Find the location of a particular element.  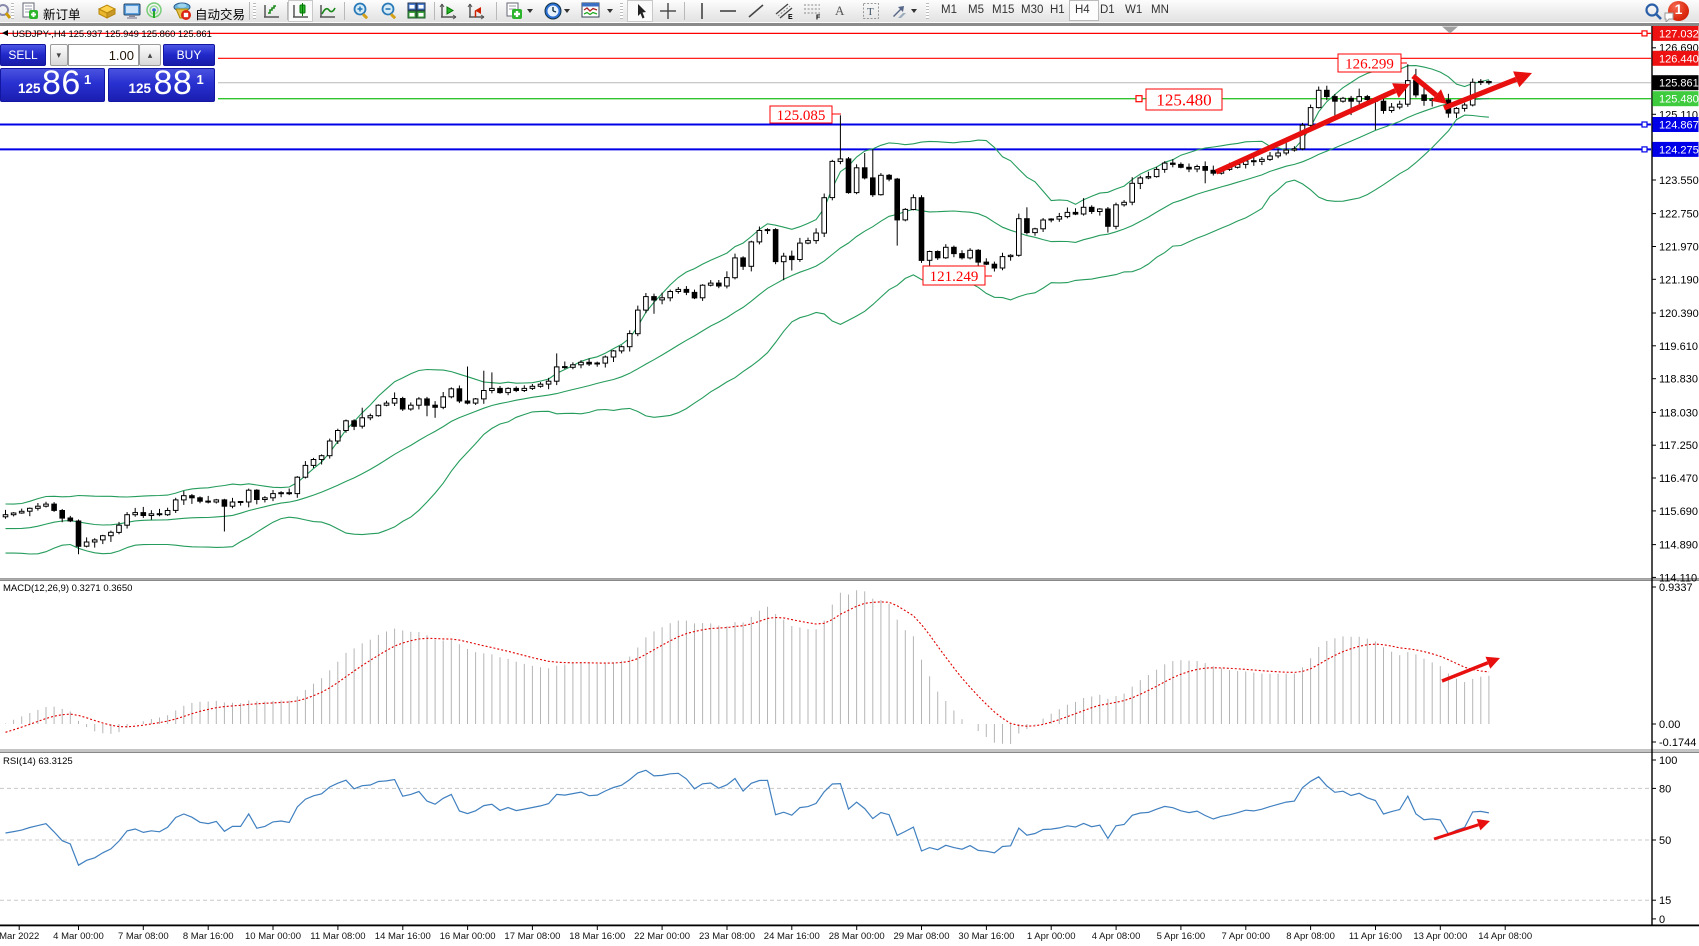

svg-text: 14 Mar 16:00 is located at coordinates (403, 936).